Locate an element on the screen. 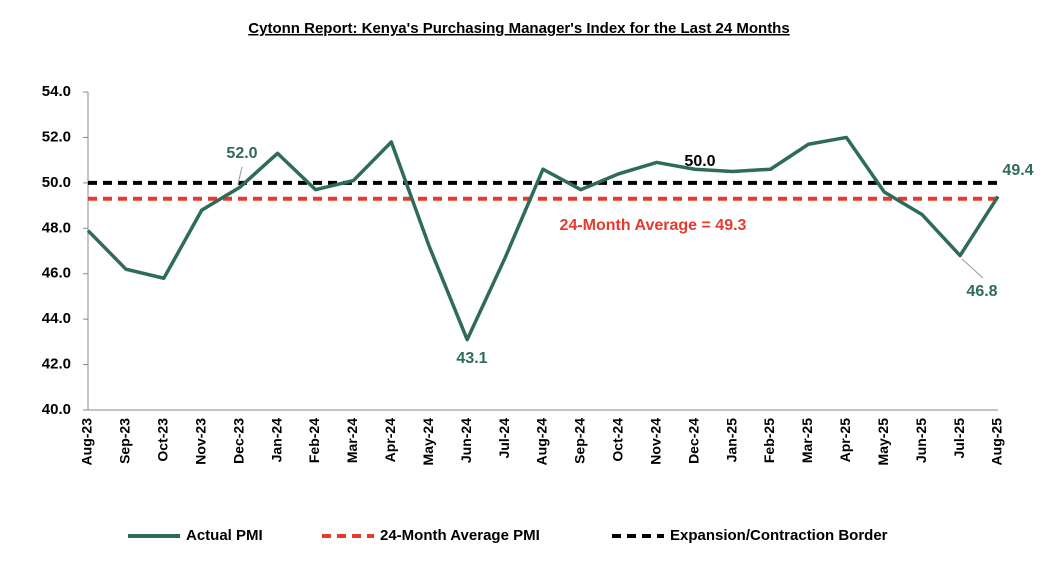 This screenshot has width=1050, height=569. x-tick-label: Jan-24 is located at coordinates (276, 440).